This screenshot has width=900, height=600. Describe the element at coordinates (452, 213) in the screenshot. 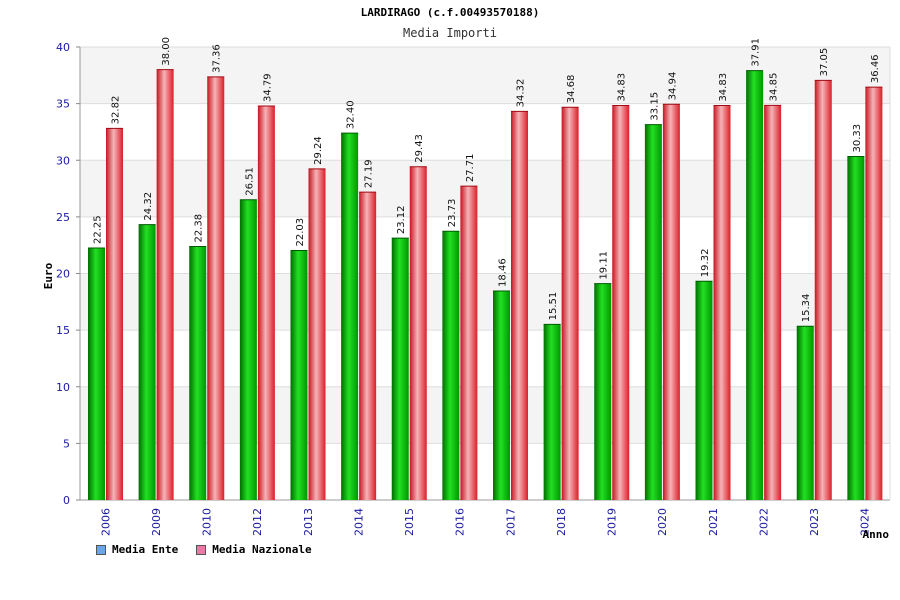

I see `data-label: 23.73` at that location.